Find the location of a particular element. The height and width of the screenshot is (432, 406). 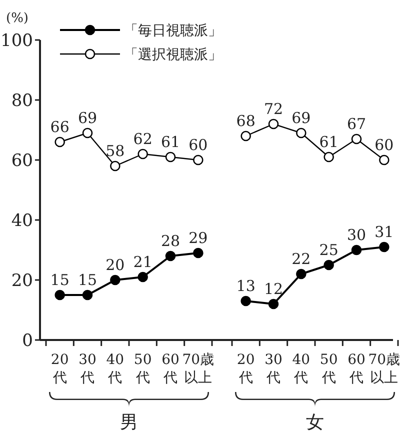

data-label: 12 is located at coordinates (274, 289).